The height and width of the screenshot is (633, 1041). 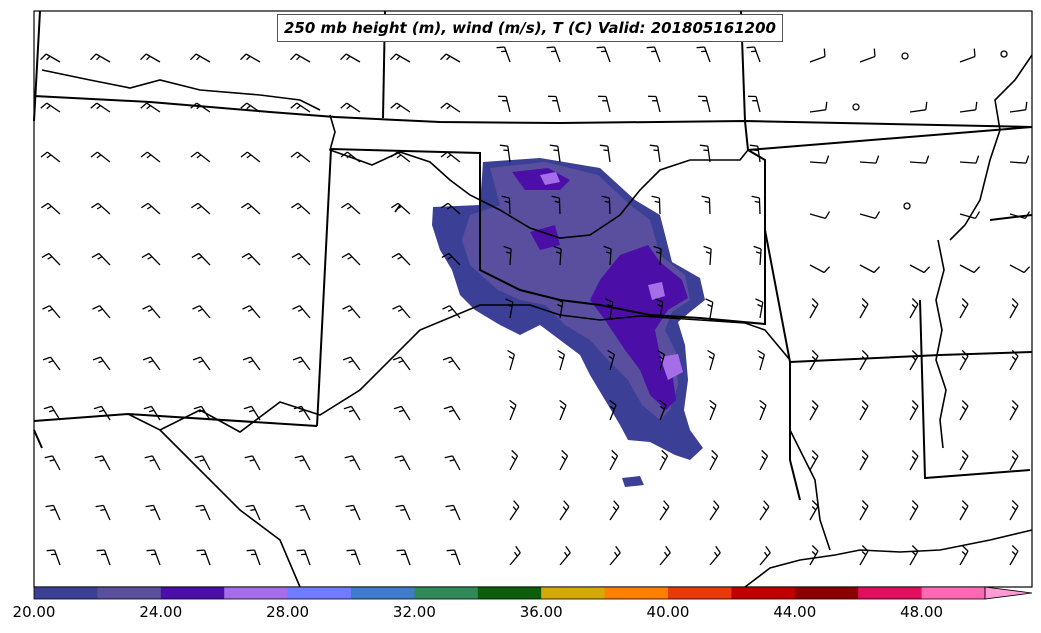 What do you see at coordinates (548, 237) in the screenshot?
I see `border-oklahoma` at bounding box center [548, 237].